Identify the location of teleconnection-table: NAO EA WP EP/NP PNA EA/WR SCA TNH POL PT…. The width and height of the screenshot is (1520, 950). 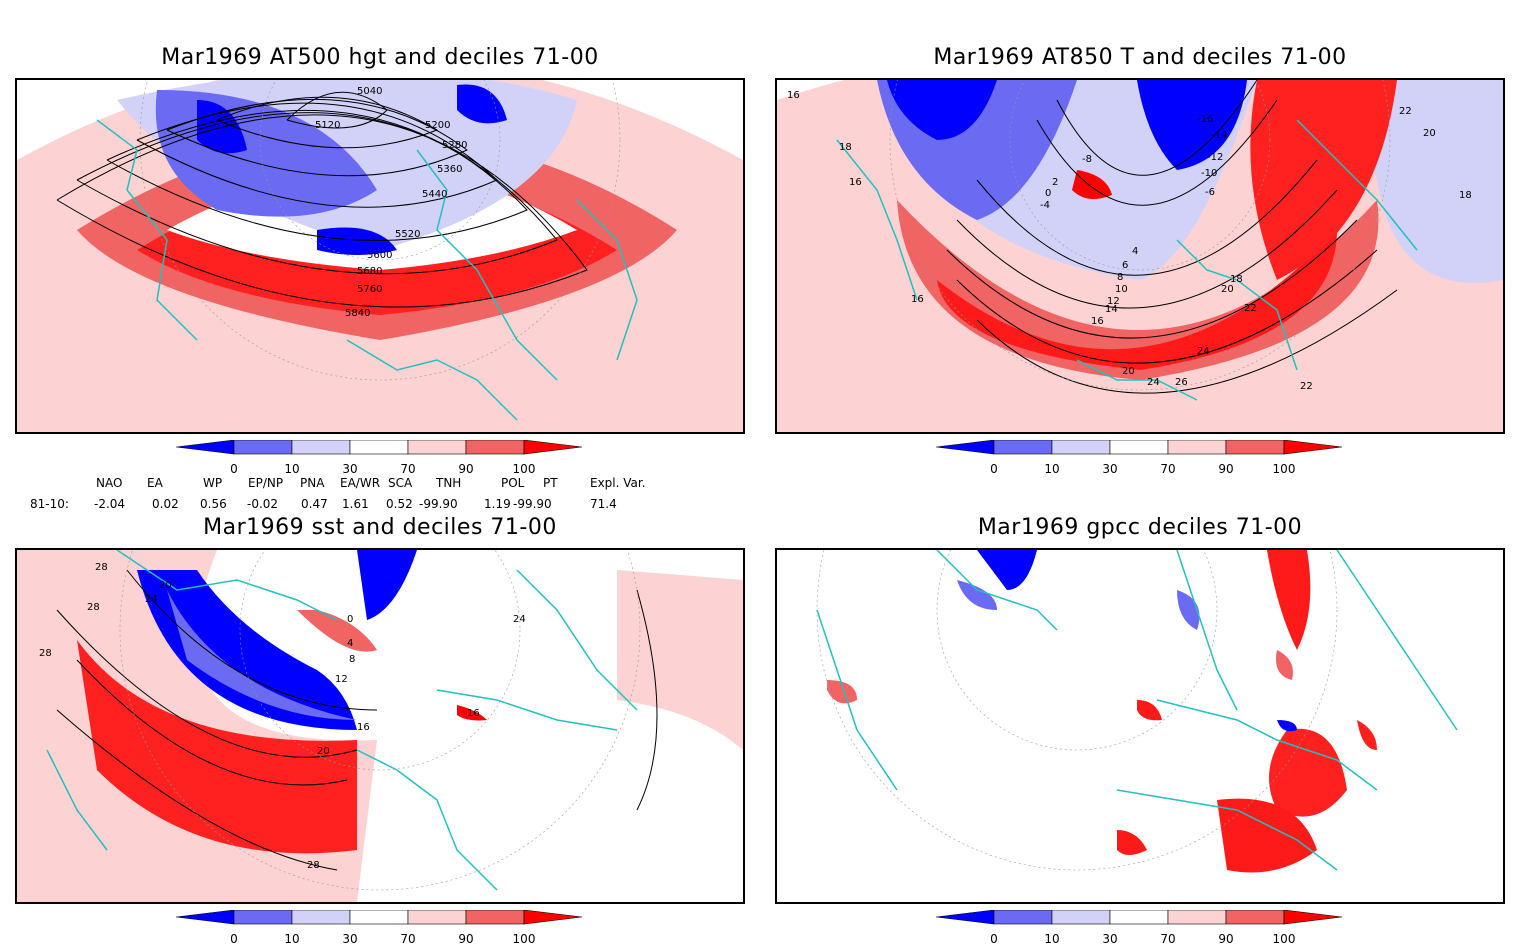
(350, 496).